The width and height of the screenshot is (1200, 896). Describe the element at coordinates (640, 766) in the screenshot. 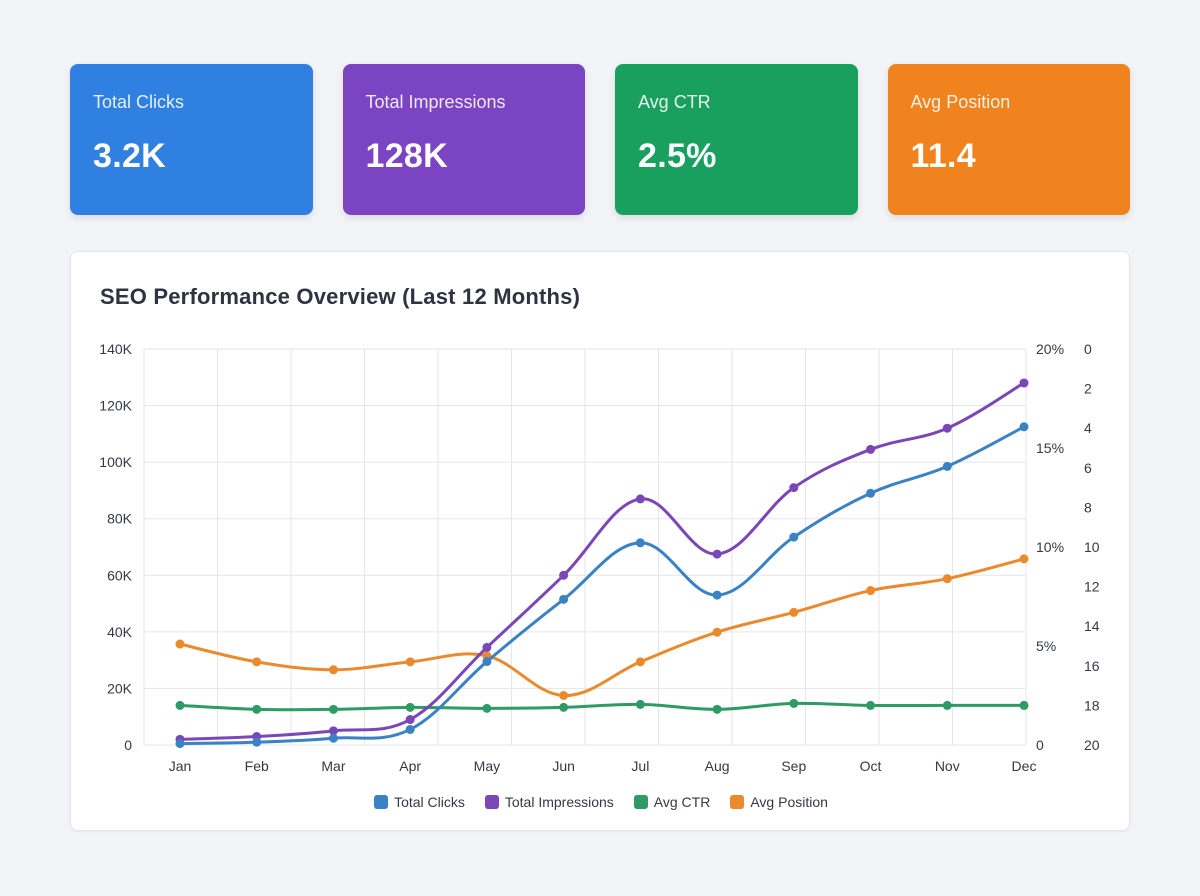

I see `x-axis-tick-label: Jul` at that location.